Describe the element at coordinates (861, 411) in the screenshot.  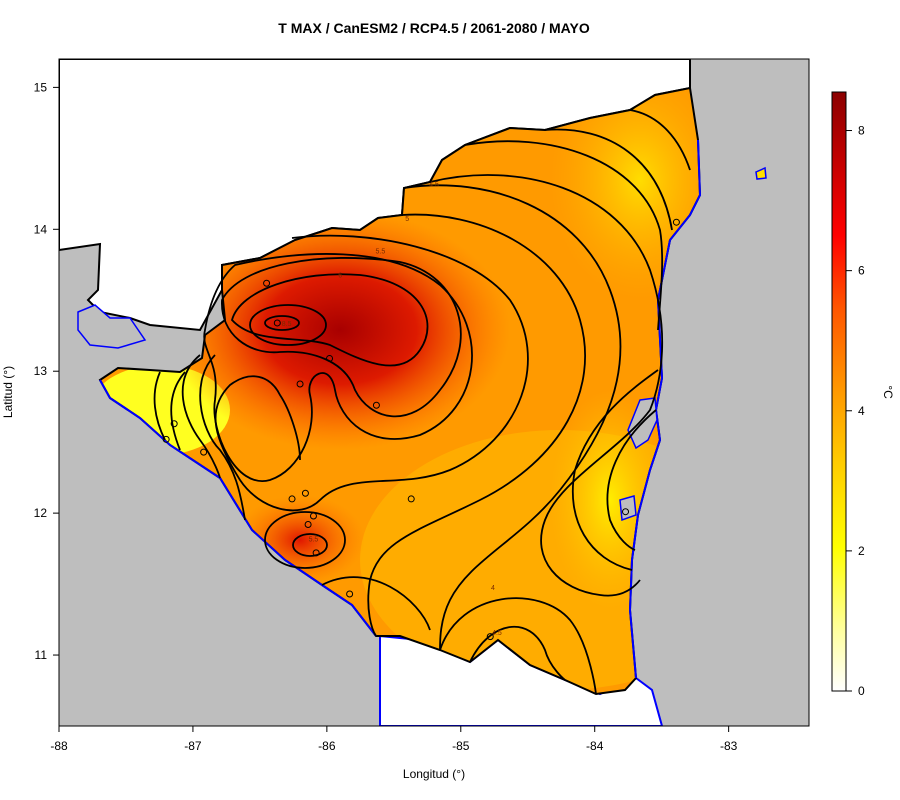
I see `colorbar-tick-label: 4` at that location.